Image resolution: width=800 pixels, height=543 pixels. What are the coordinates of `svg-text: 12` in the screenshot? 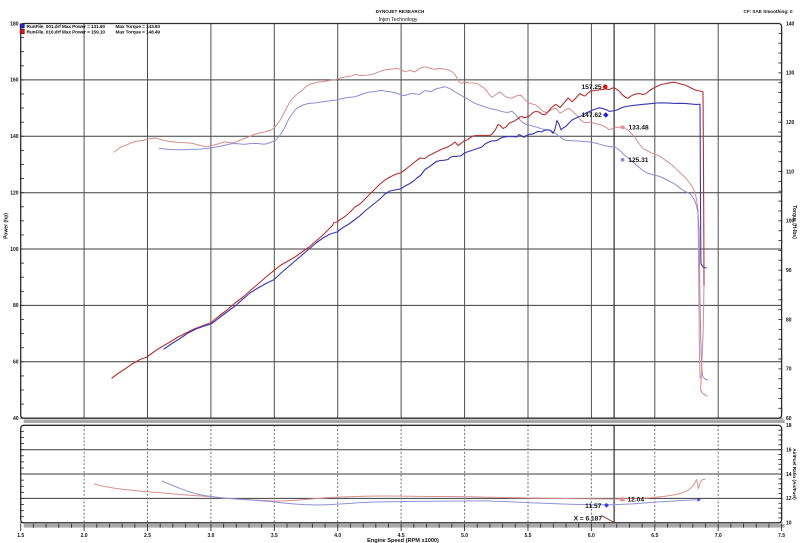 It's located at (789, 499).